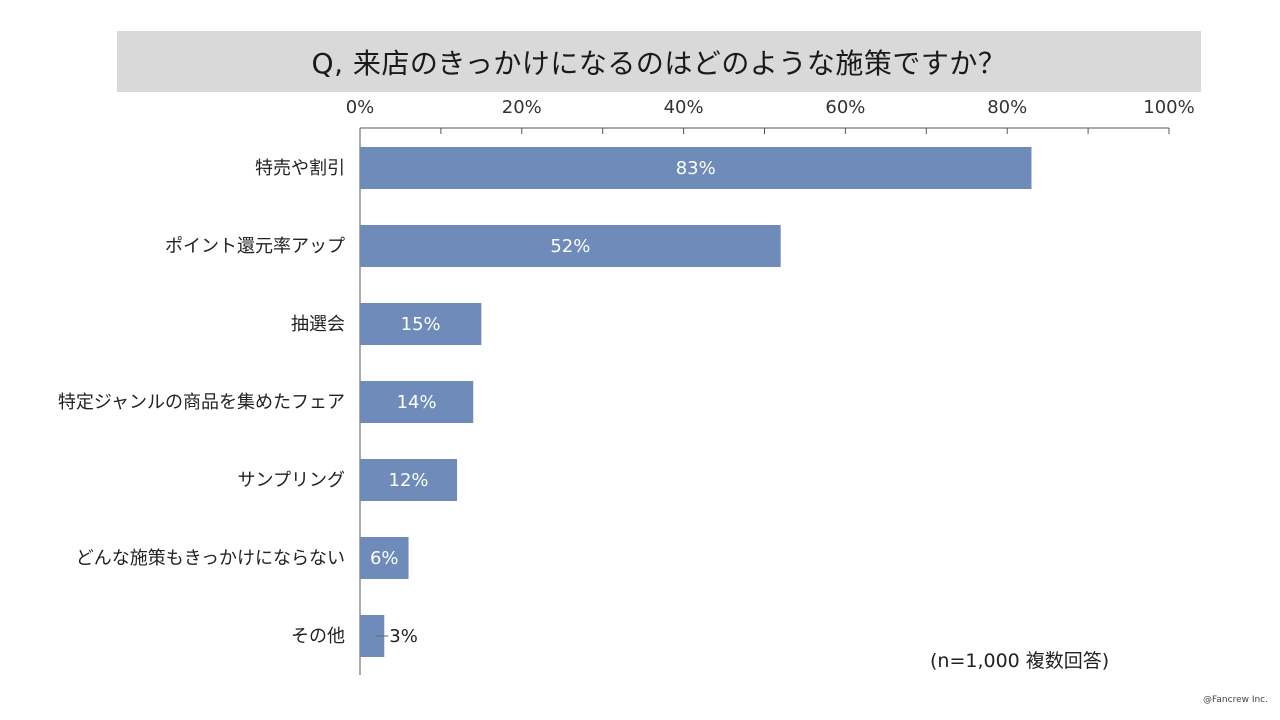  I want to click on chart-title-bar: Q, 来店のきっかけになるのはどのような施策ですか？, so click(659, 61).